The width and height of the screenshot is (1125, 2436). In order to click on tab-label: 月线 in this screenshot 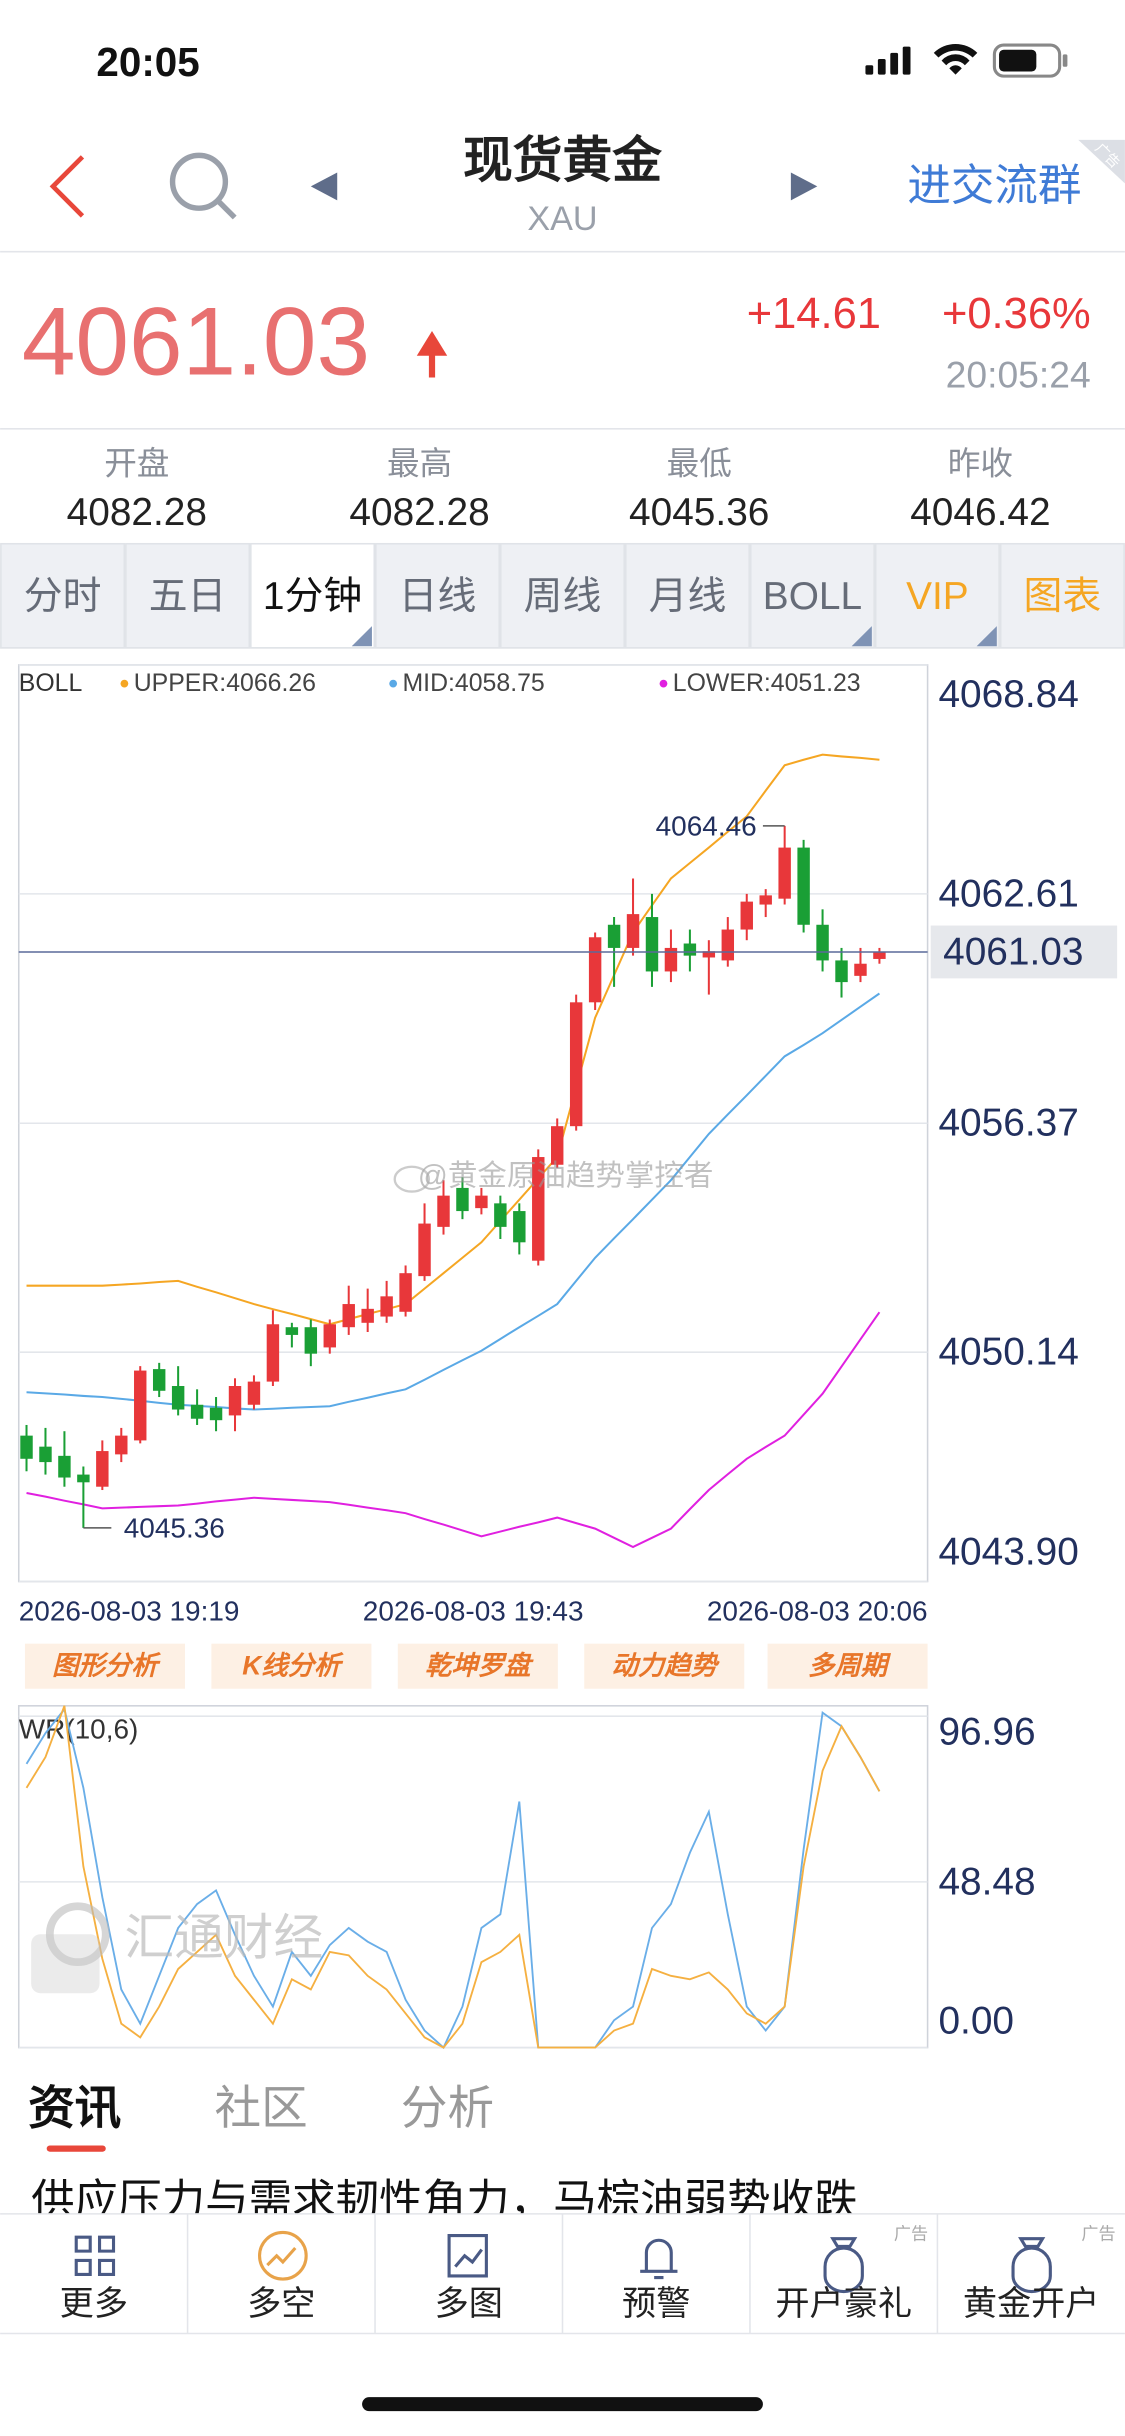, I will do `click(688, 596)`.